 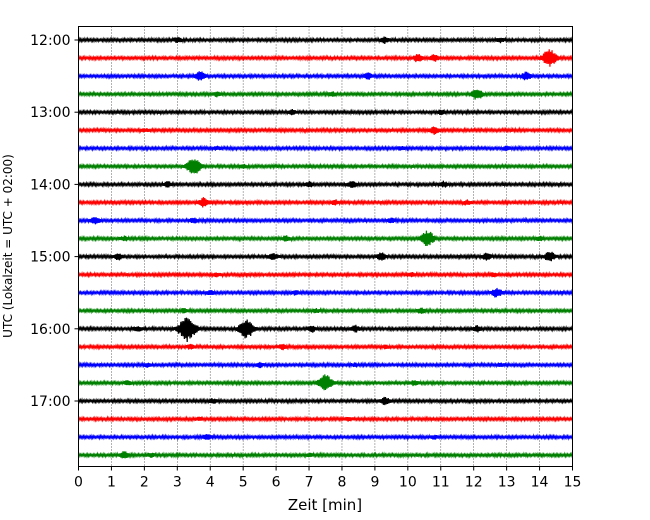 What do you see at coordinates (474, 483) in the screenshot?
I see `x-tick-label: 12` at bounding box center [474, 483].